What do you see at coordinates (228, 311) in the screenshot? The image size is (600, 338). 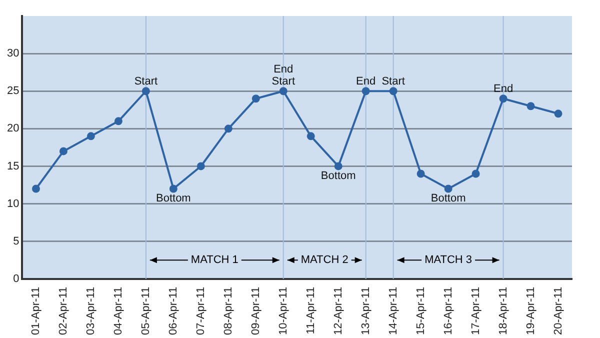 I see `x-tick-label: 08-Apr-11` at bounding box center [228, 311].